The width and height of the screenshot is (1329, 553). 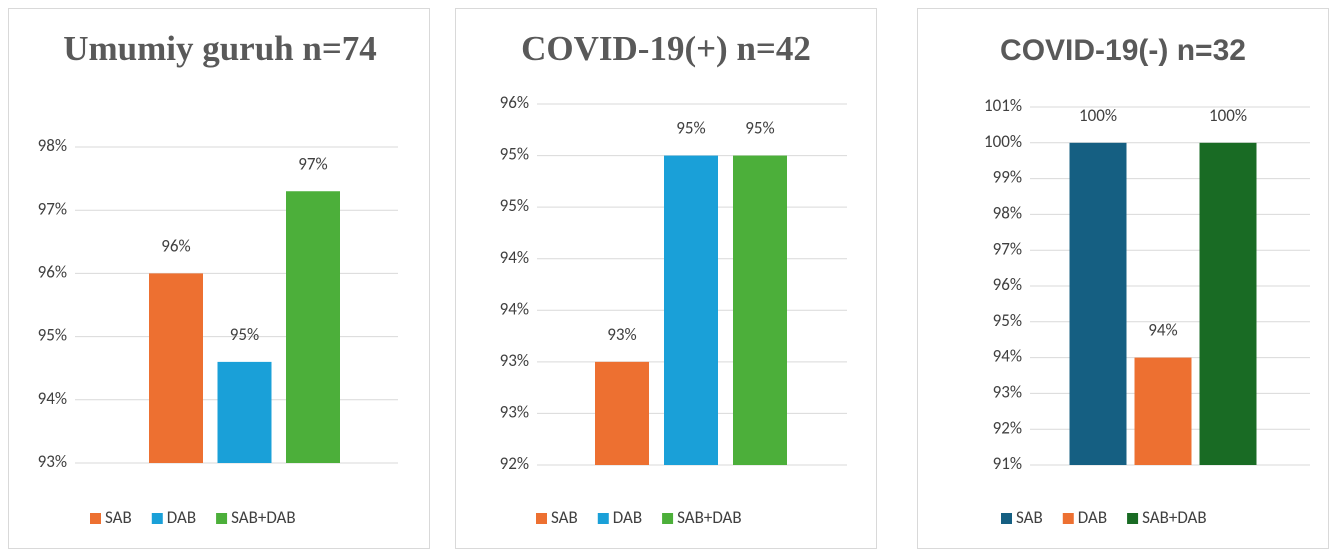 I want to click on chart-title: COVID-19(+) n=42, so click(x=666, y=48).